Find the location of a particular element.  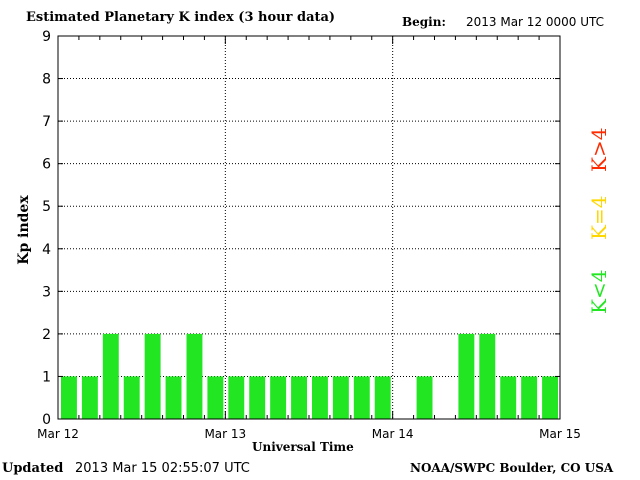

y-tick-label: 1 is located at coordinates (46, 377).